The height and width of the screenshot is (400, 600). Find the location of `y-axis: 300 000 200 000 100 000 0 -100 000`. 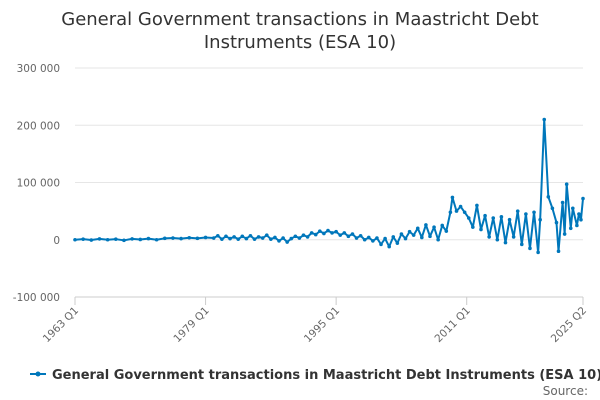

y-axis: 300 000 200 000 100 000 0 -100 000 is located at coordinates (36, 183).